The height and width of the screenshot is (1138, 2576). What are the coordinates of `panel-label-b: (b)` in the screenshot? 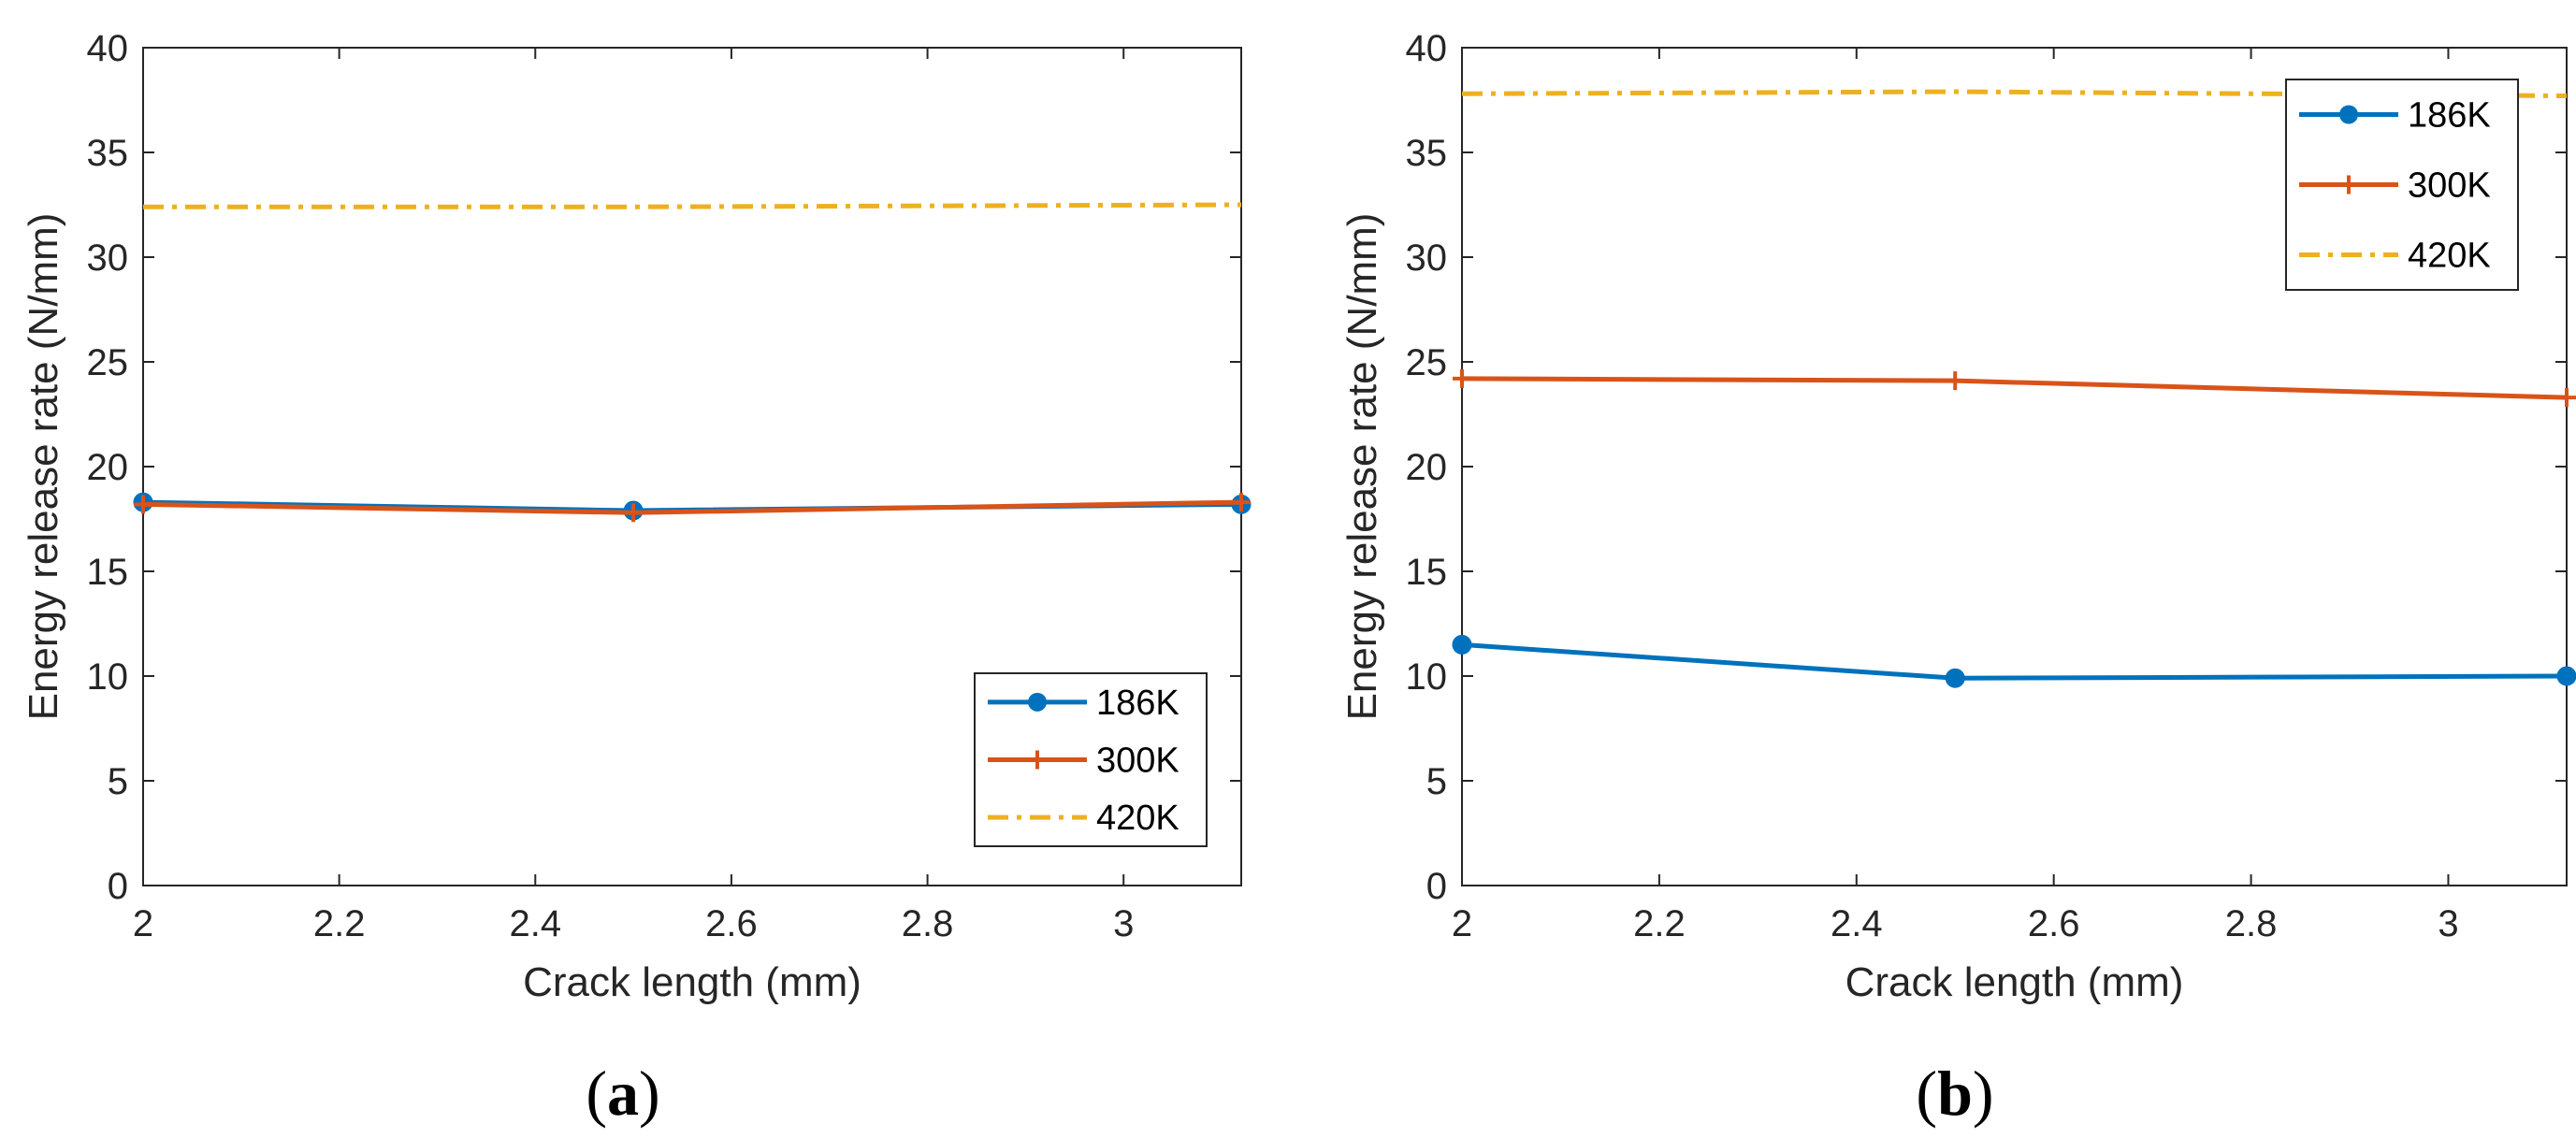 It's located at (1954, 1093).